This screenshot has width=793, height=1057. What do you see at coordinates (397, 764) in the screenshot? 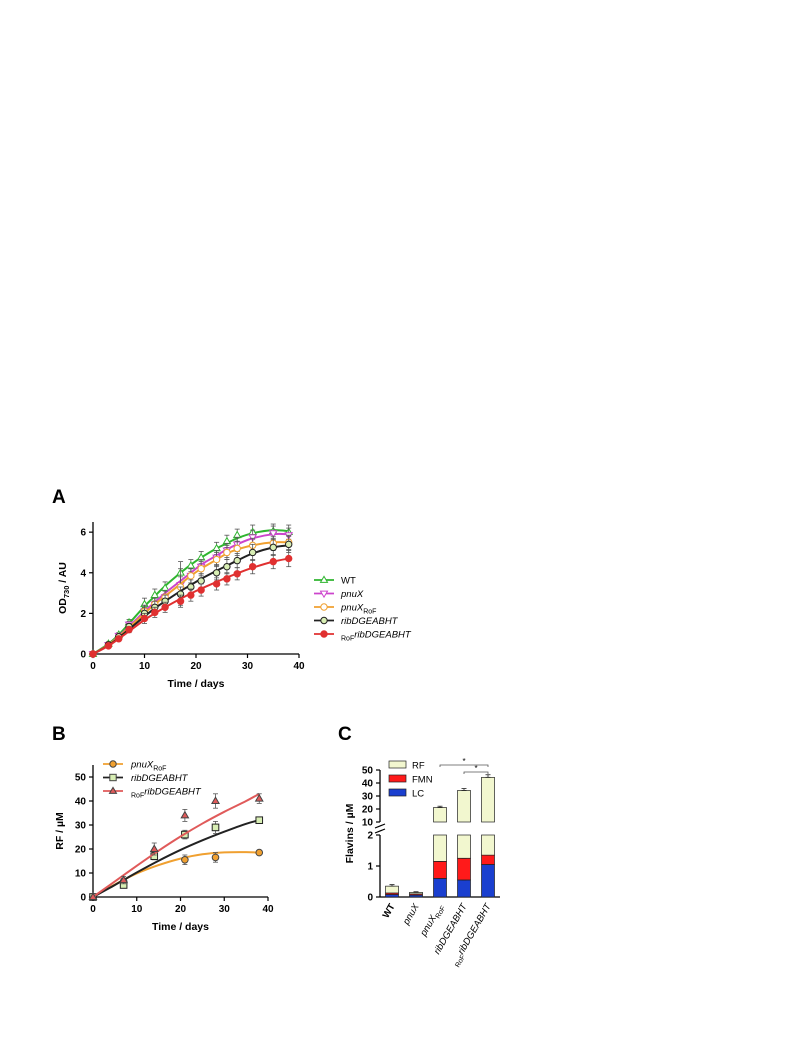
I see `legend-swatch` at bounding box center [397, 764].